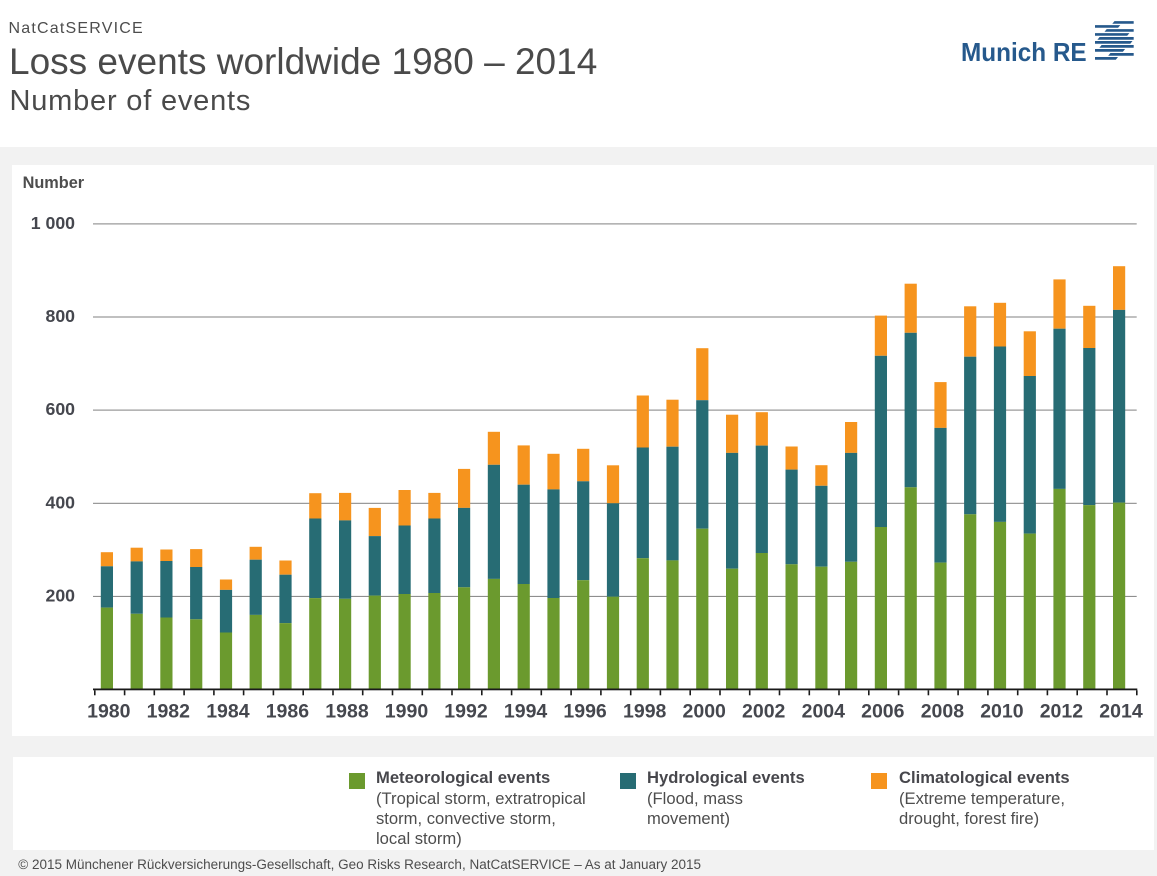 Image resolution: width=1157 pixels, height=876 pixels. What do you see at coordinates (407, 712) in the screenshot?
I see `svg-text: 1990` at bounding box center [407, 712].